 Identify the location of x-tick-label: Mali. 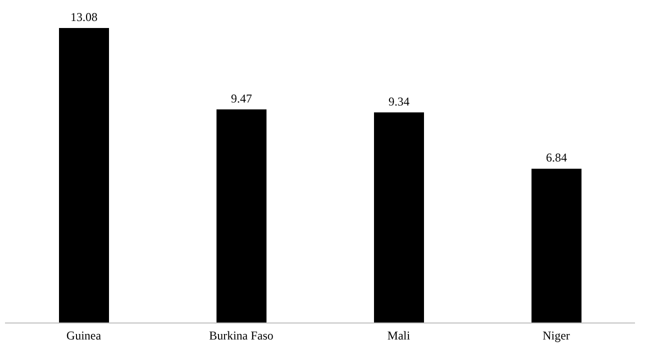
(399, 335).